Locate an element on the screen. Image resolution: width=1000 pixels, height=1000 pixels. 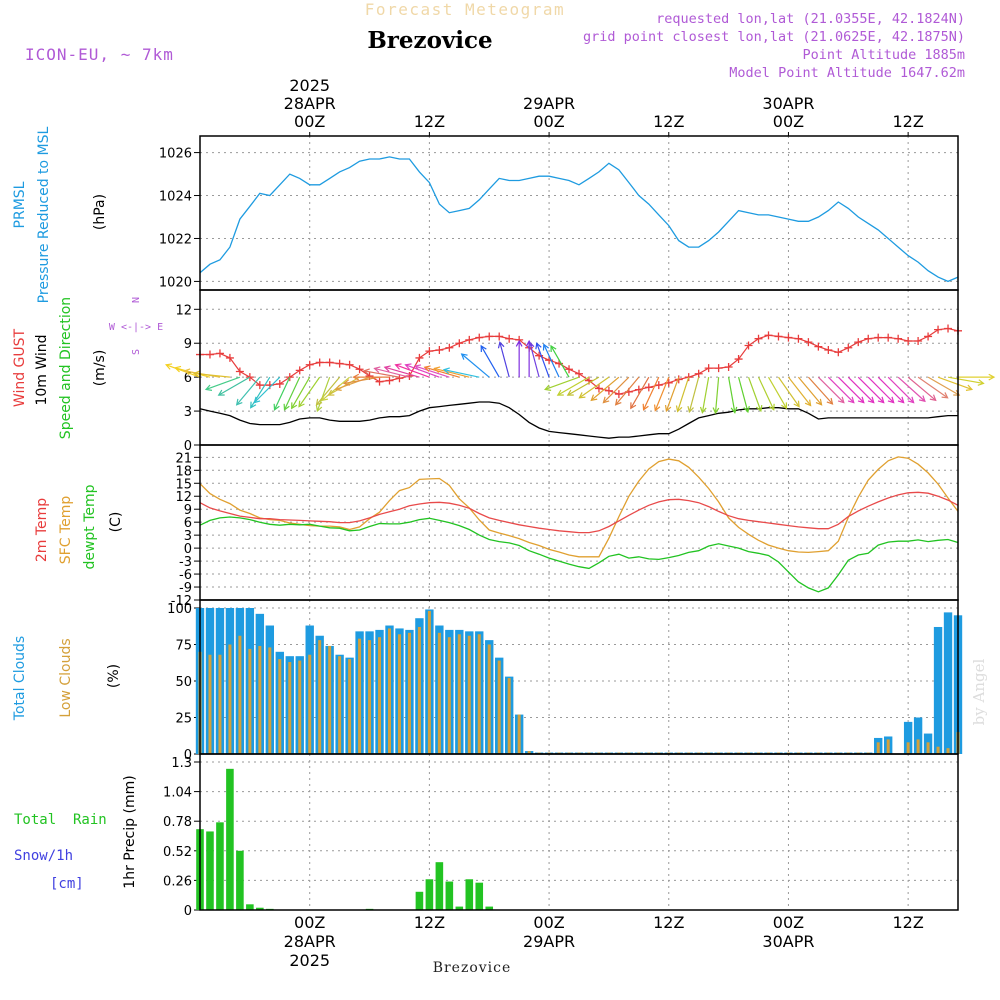
panel-border is located at coordinates (579, 213).